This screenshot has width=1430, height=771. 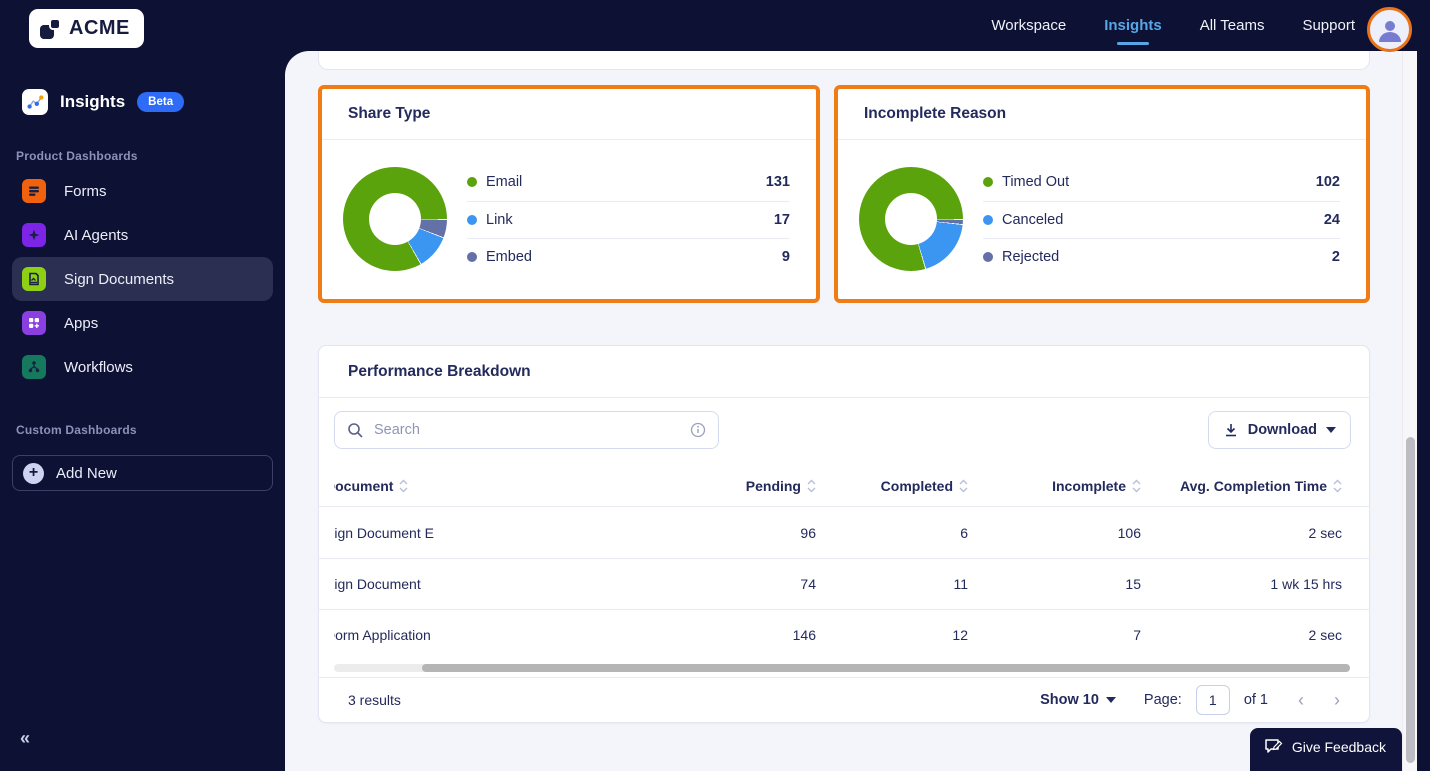 I want to click on download-button: Download, so click(x=1279, y=430).